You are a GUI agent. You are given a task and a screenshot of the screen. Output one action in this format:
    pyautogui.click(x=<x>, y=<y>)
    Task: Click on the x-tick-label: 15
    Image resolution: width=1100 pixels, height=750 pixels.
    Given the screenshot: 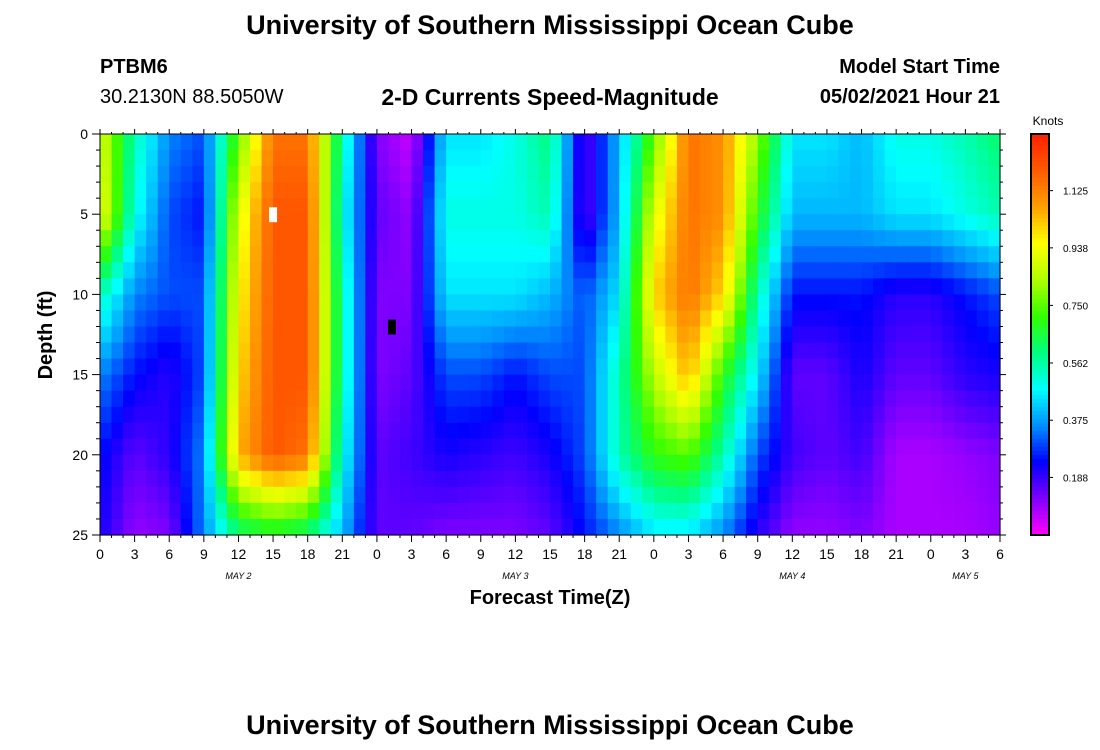 What is the action you would take?
    pyautogui.click(x=827, y=554)
    